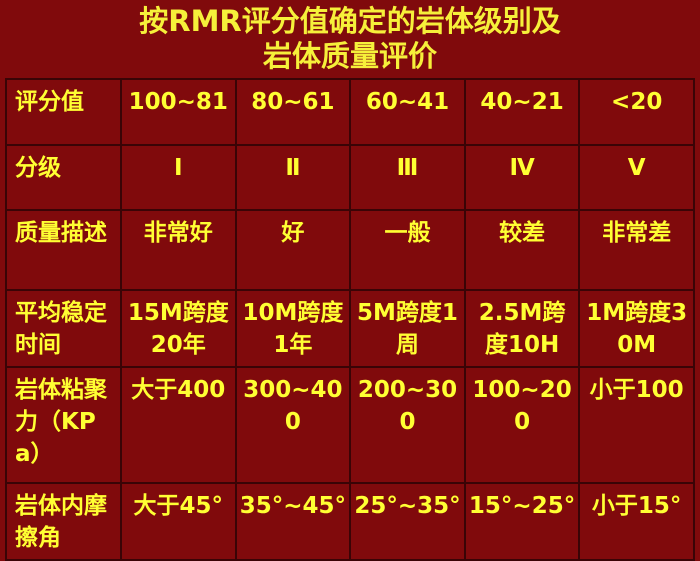  What do you see at coordinates (636, 521) in the screenshot?
I see `table-cell: 小于15°` at bounding box center [636, 521].